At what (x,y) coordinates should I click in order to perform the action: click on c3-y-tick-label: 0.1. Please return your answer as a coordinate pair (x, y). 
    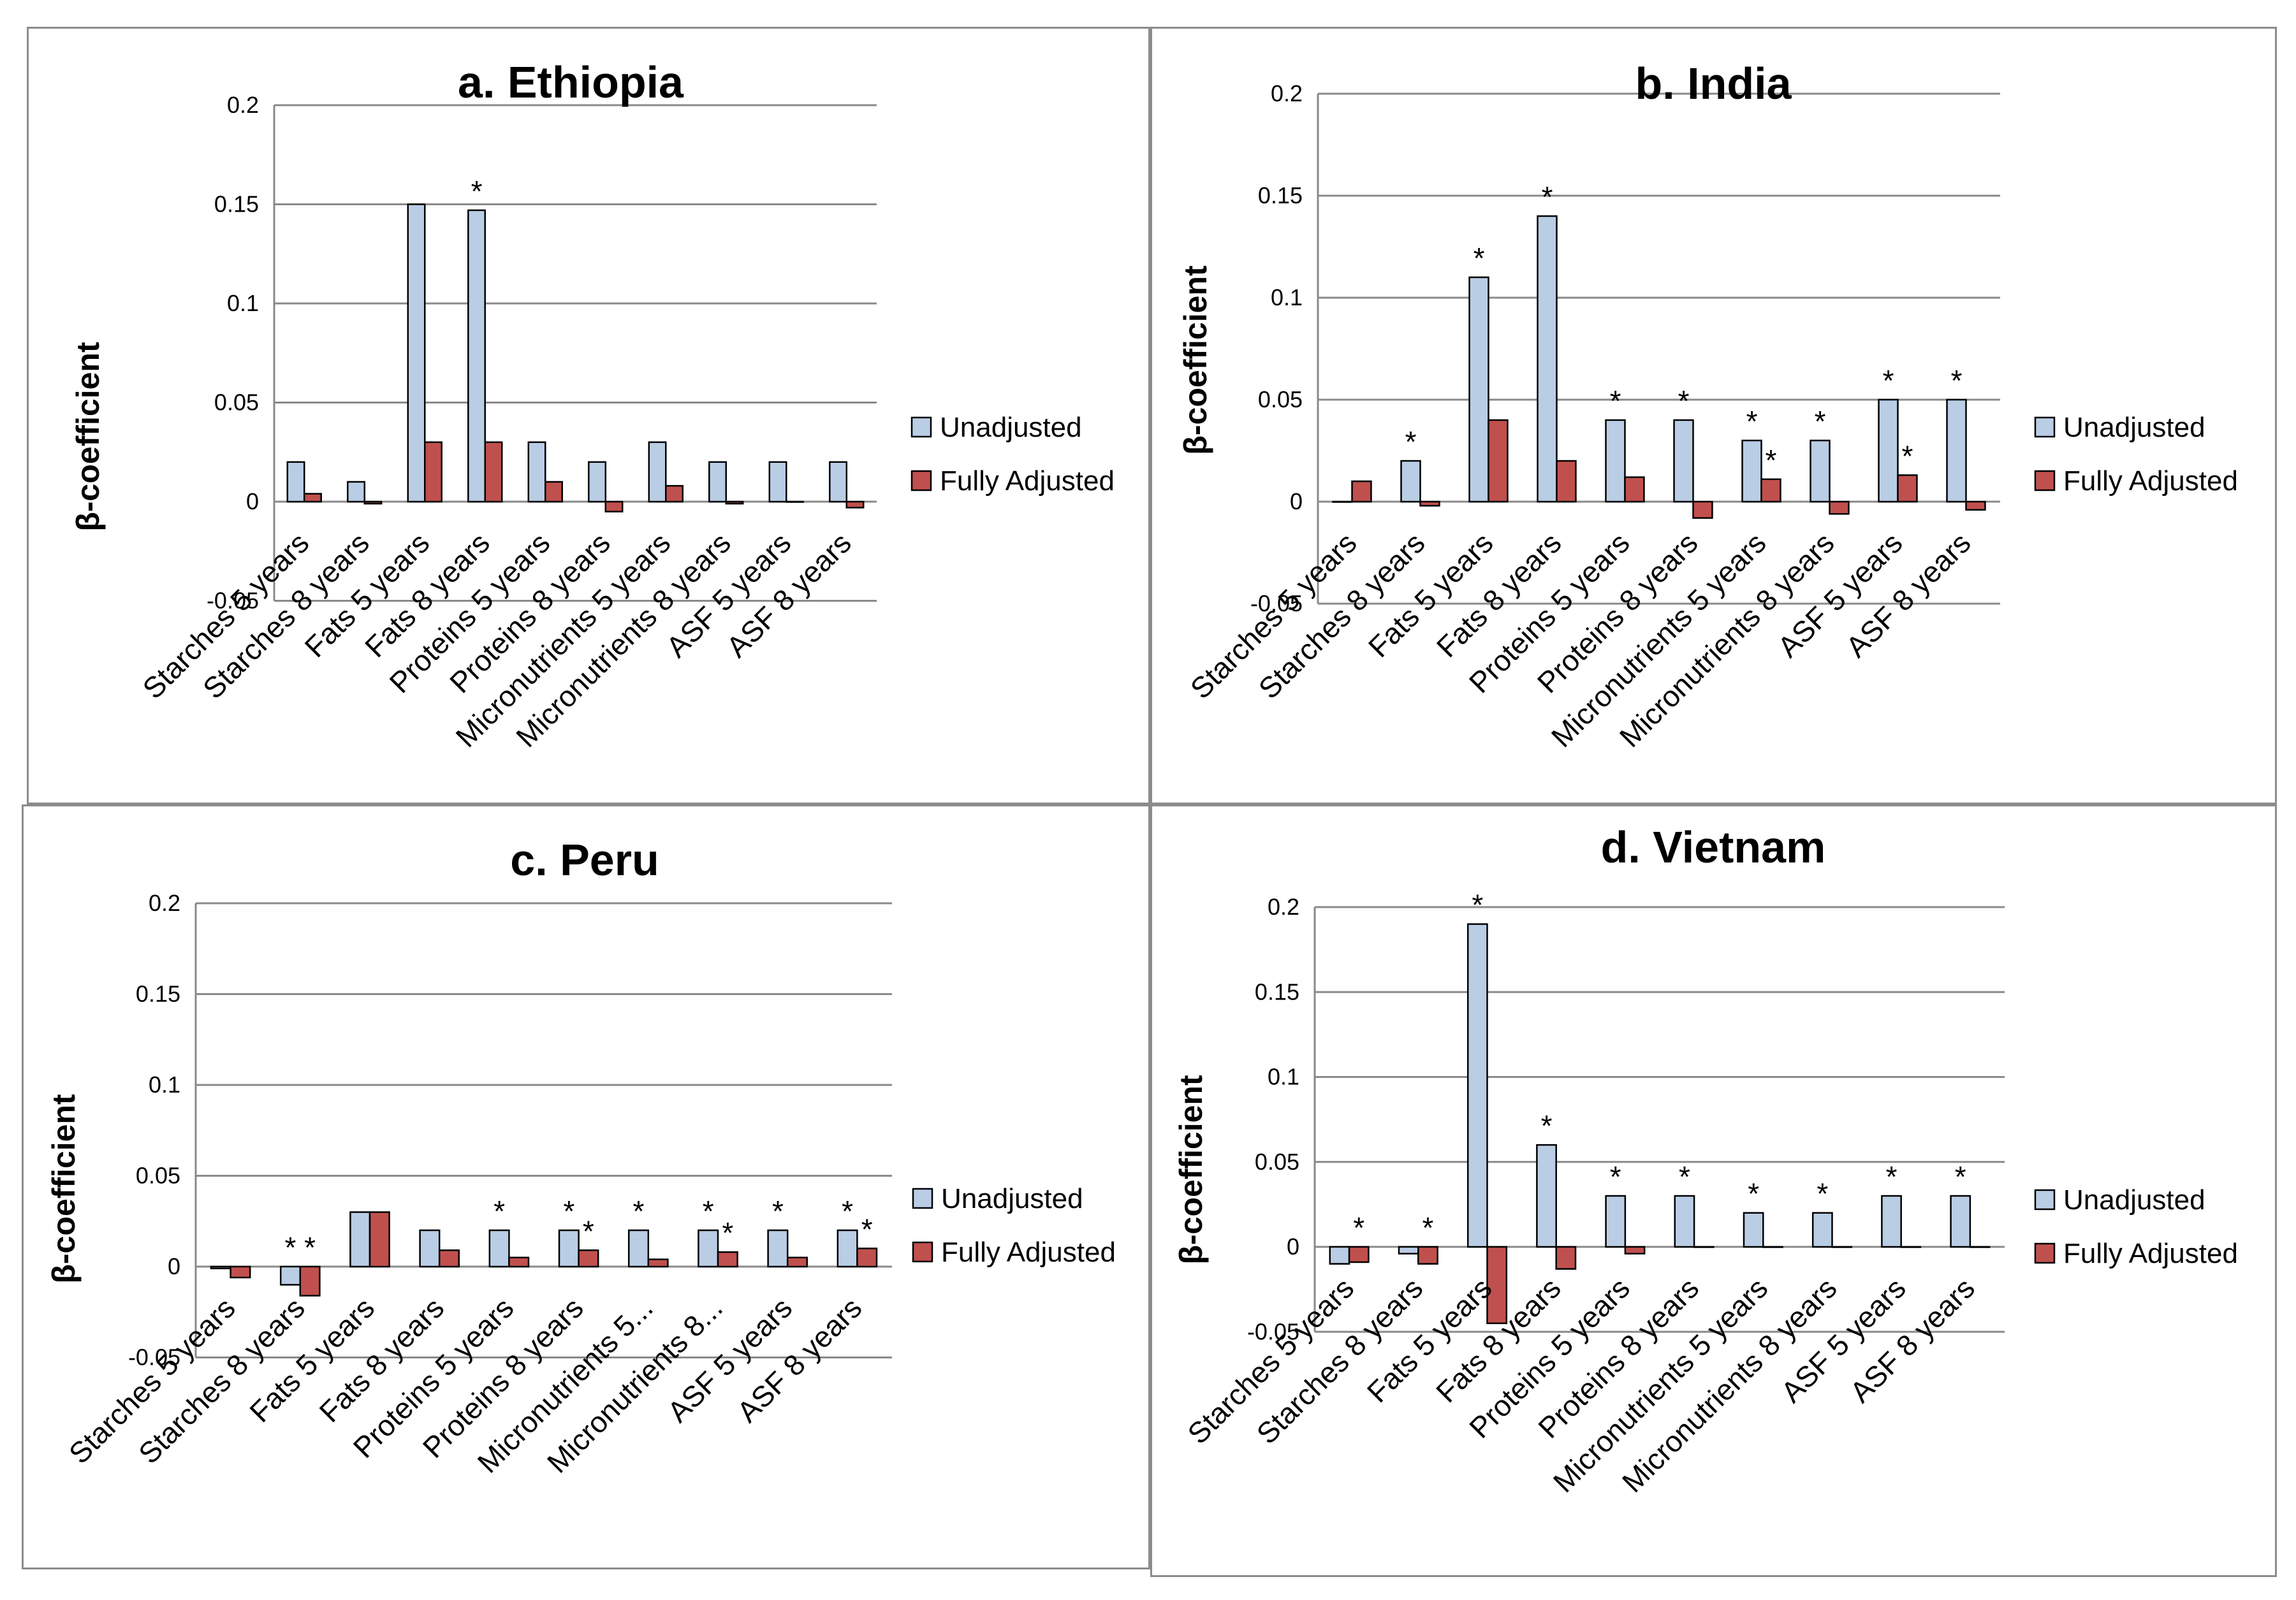
    Looking at the image, I should click on (1283, 1077).